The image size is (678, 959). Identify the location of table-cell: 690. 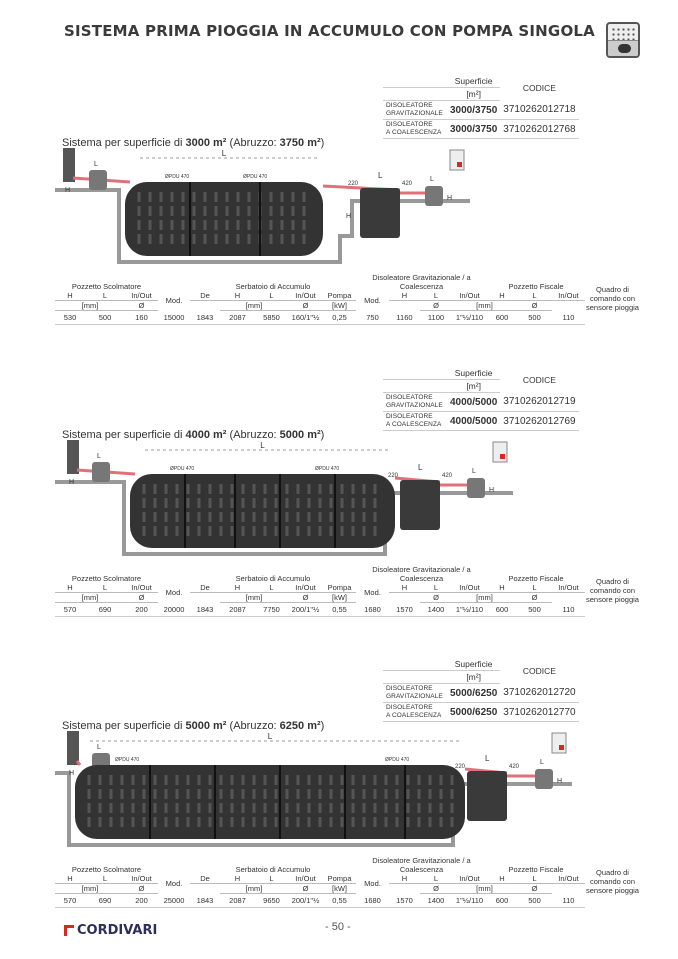
(105, 609).